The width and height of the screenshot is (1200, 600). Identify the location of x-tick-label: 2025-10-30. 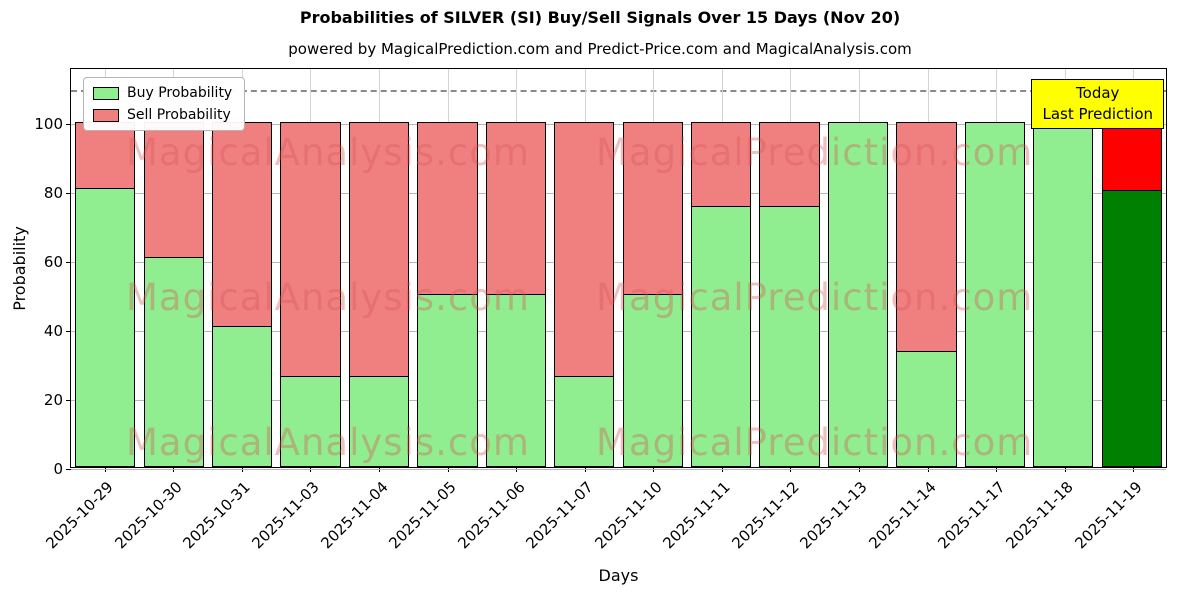
(148, 515).